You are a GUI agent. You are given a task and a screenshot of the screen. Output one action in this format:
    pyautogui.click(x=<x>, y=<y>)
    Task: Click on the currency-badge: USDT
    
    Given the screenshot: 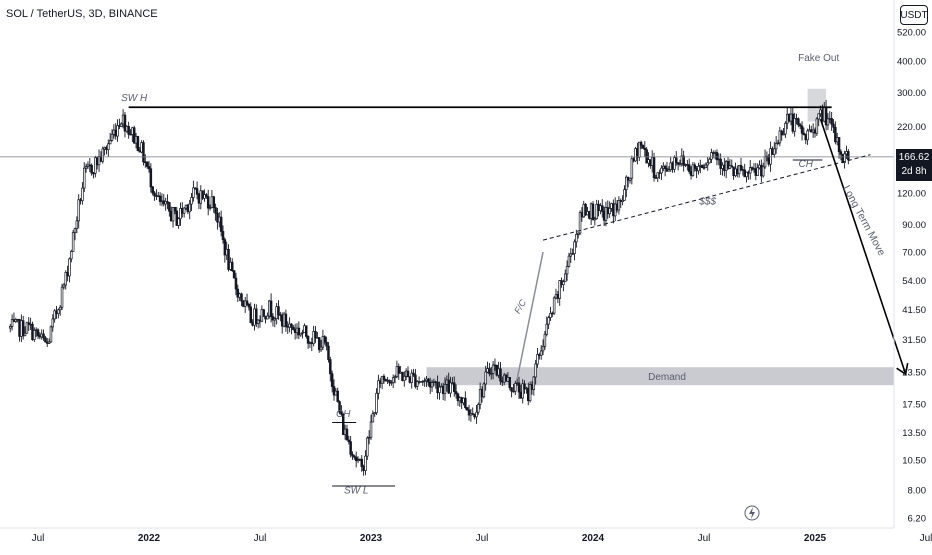 What is the action you would take?
    pyautogui.click(x=914, y=15)
    